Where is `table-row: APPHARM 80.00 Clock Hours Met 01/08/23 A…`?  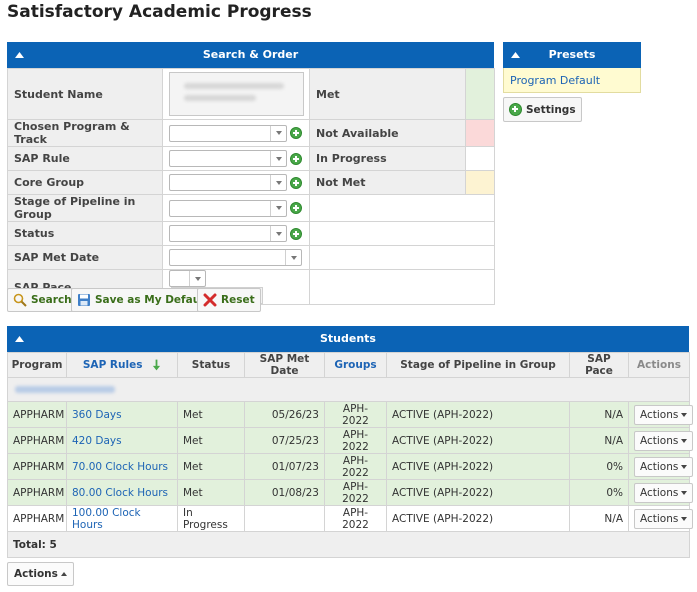
table-row: APPHARM 80.00 Clock Hours Met 01/08/23 A… is located at coordinates (350, 492).